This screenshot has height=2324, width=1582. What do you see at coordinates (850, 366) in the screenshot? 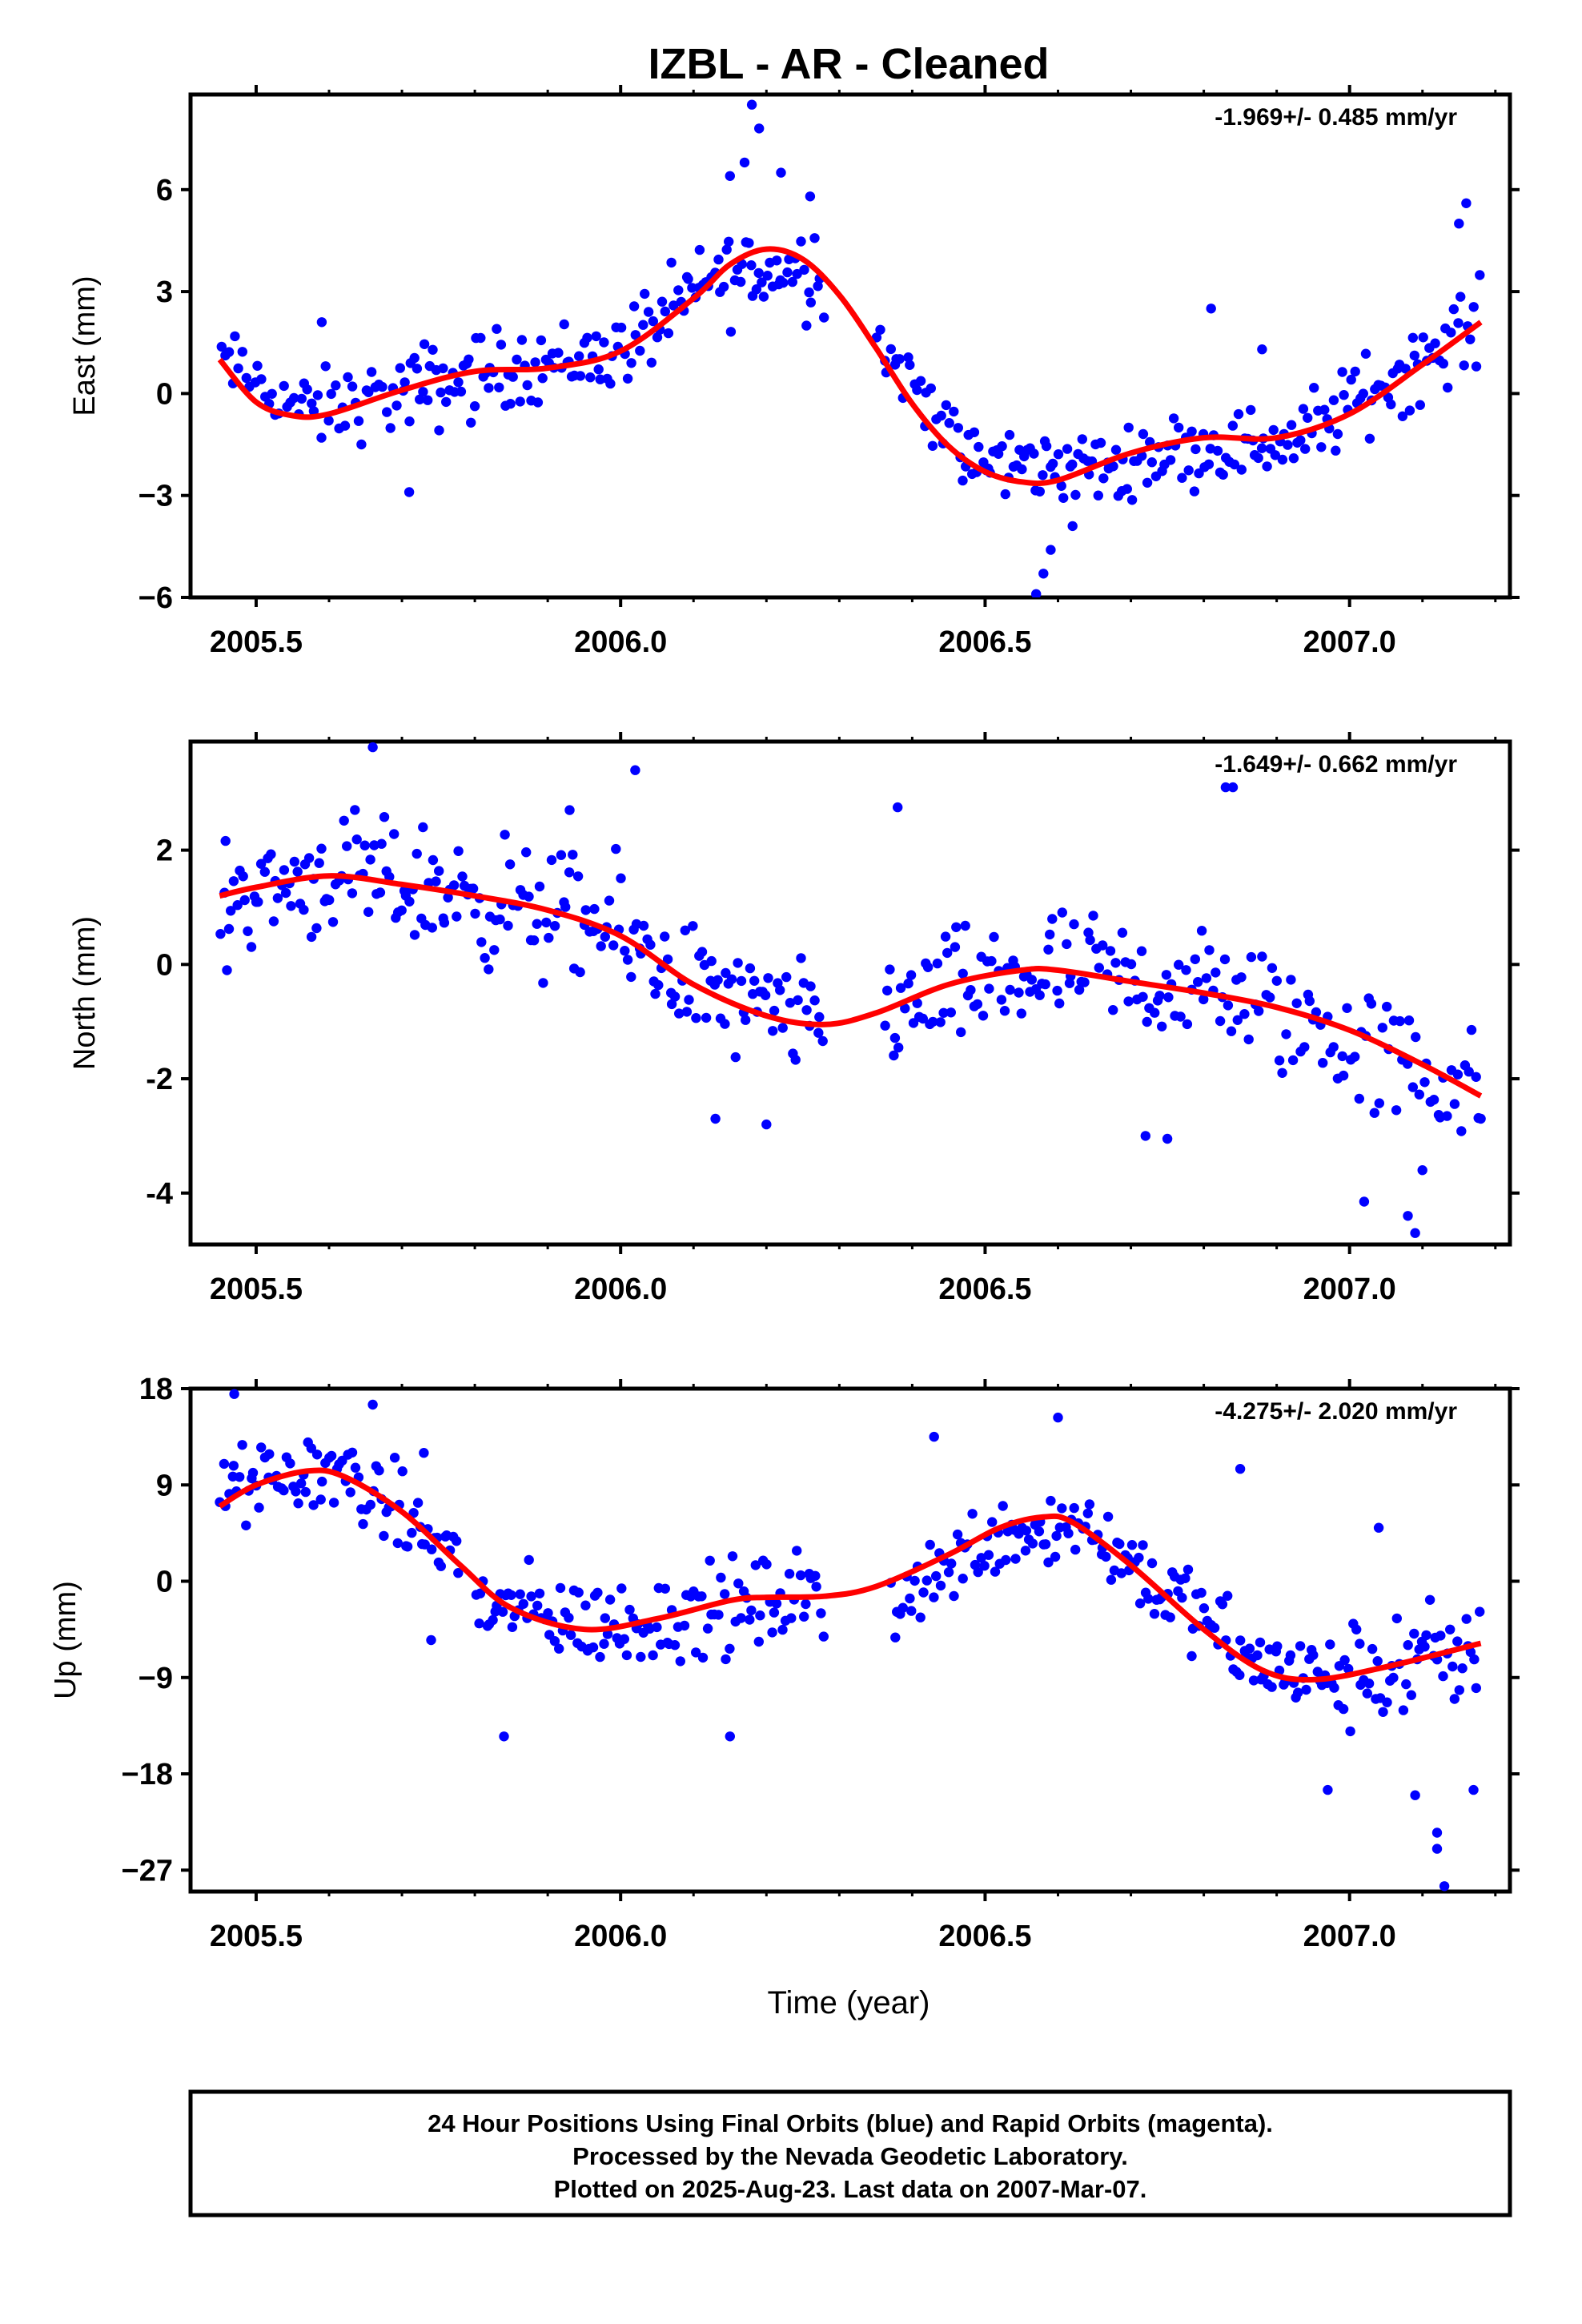
I see `panel-east-fit-curve` at bounding box center [850, 366].